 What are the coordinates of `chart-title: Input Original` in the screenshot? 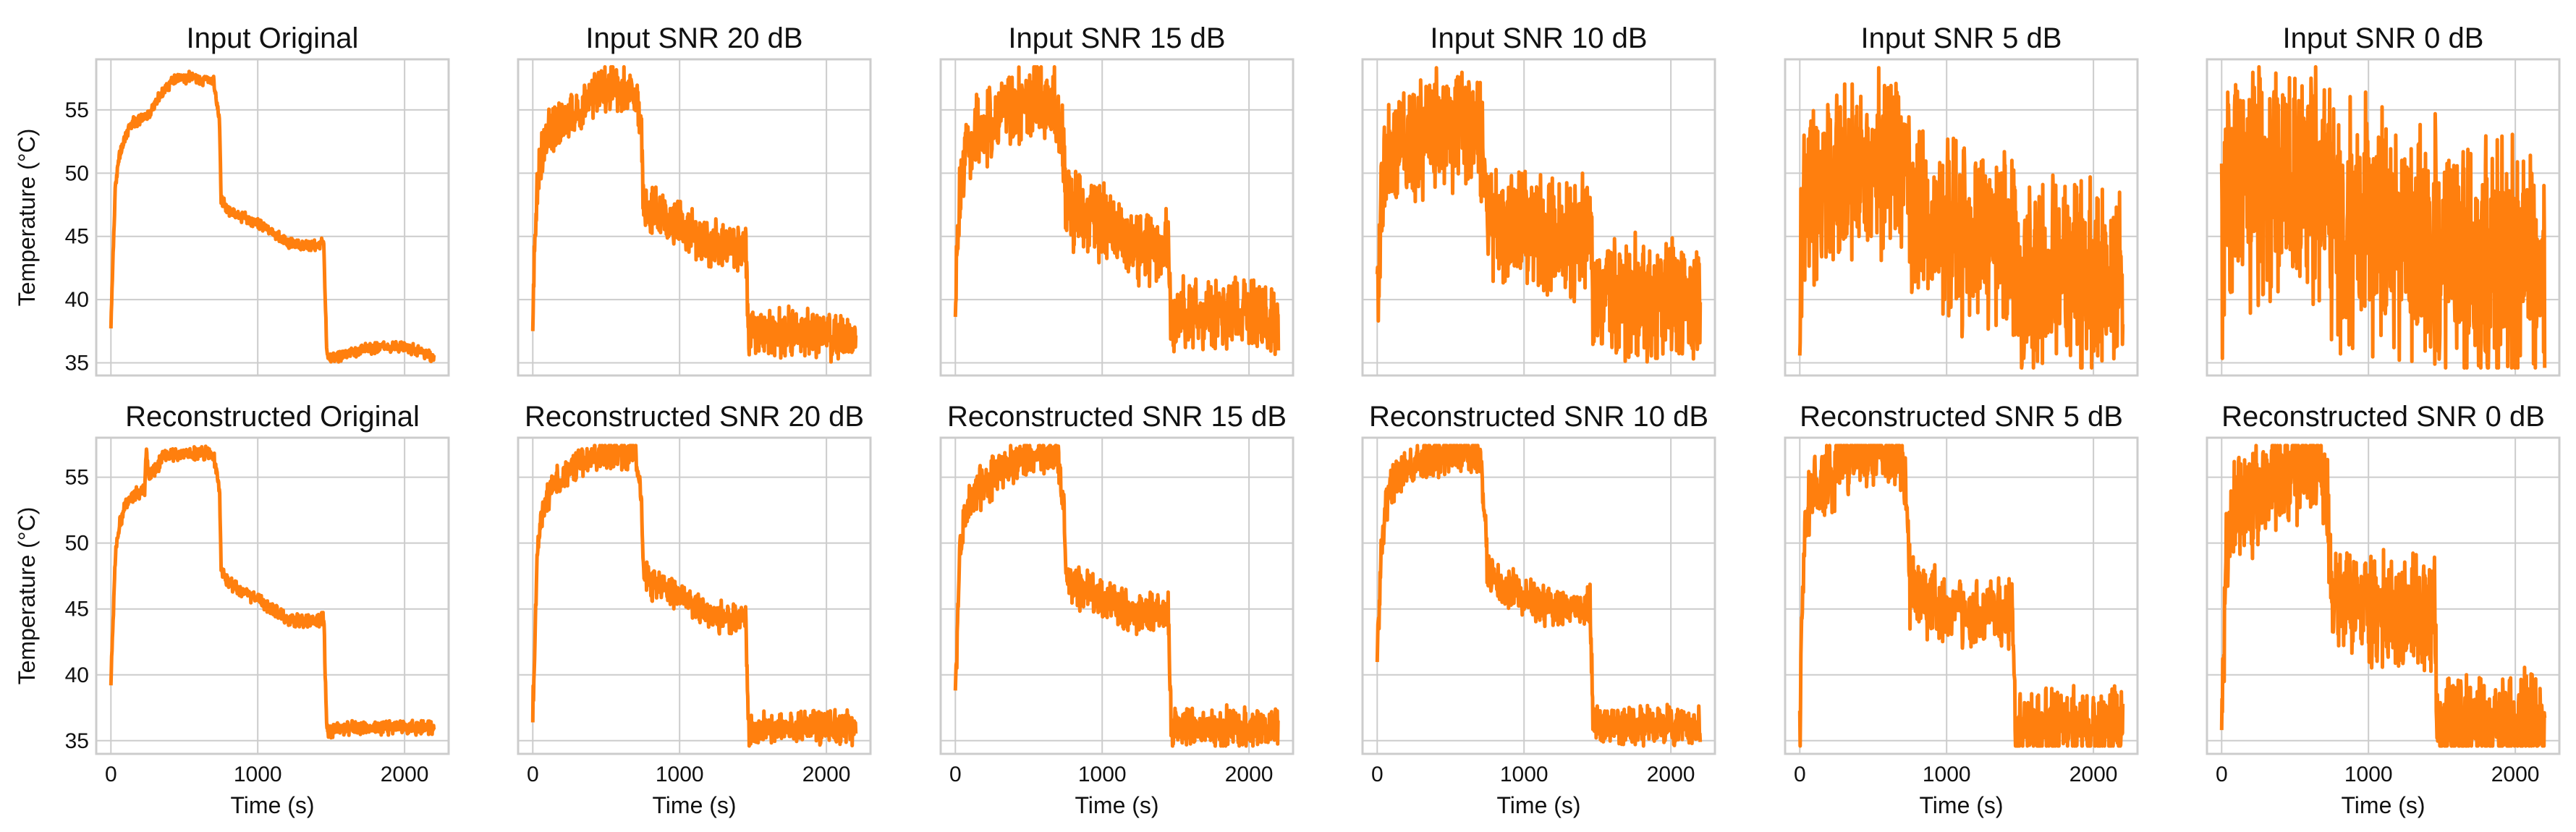 It's located at (273, 38).